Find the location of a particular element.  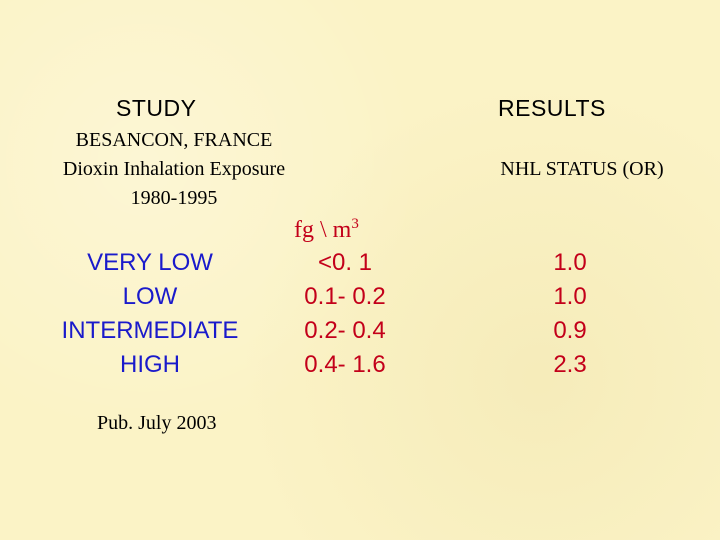

unit-exponent: 3 is located at coordinates (355, 224).